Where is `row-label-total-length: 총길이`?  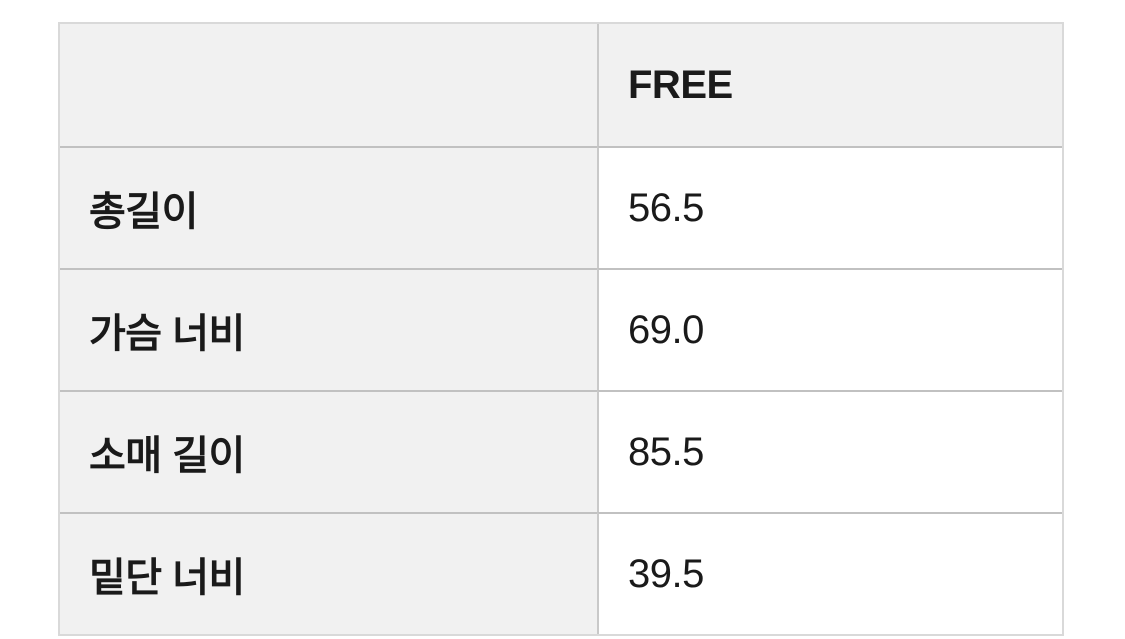
row-label-total-length: 총길이 is located at coordinates (328, 207).